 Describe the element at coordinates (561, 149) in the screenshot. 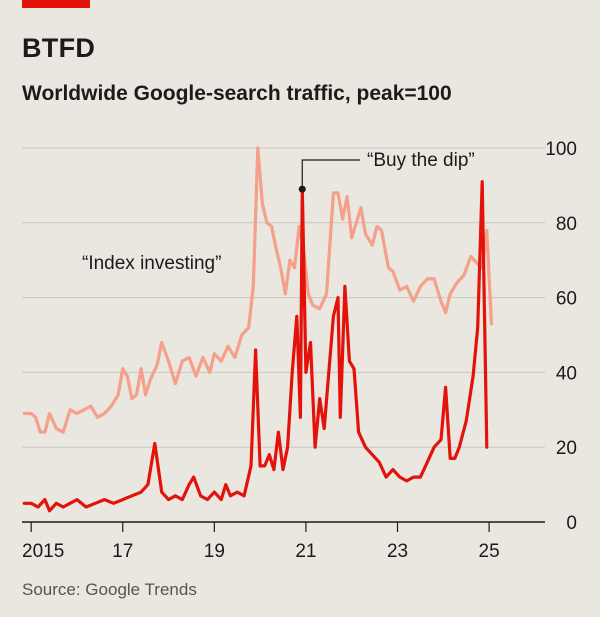

I see `y-tick-label-100: 100` at that location.